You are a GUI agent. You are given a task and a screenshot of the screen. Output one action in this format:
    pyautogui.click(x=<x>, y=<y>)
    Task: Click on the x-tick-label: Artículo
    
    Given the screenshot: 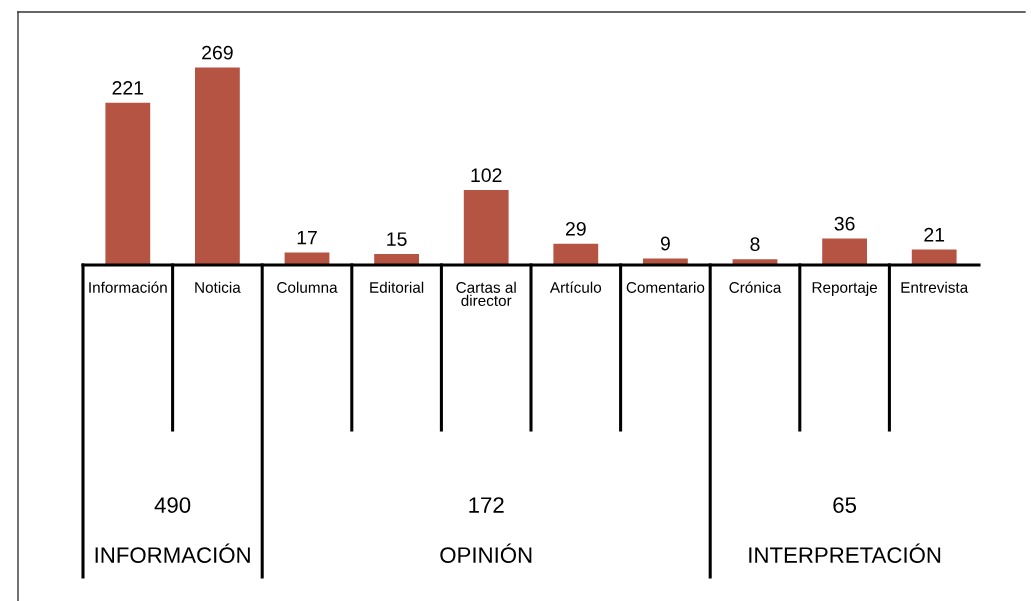 What is the action you would take?
    pyautogui.click(x=575, y=287)
    